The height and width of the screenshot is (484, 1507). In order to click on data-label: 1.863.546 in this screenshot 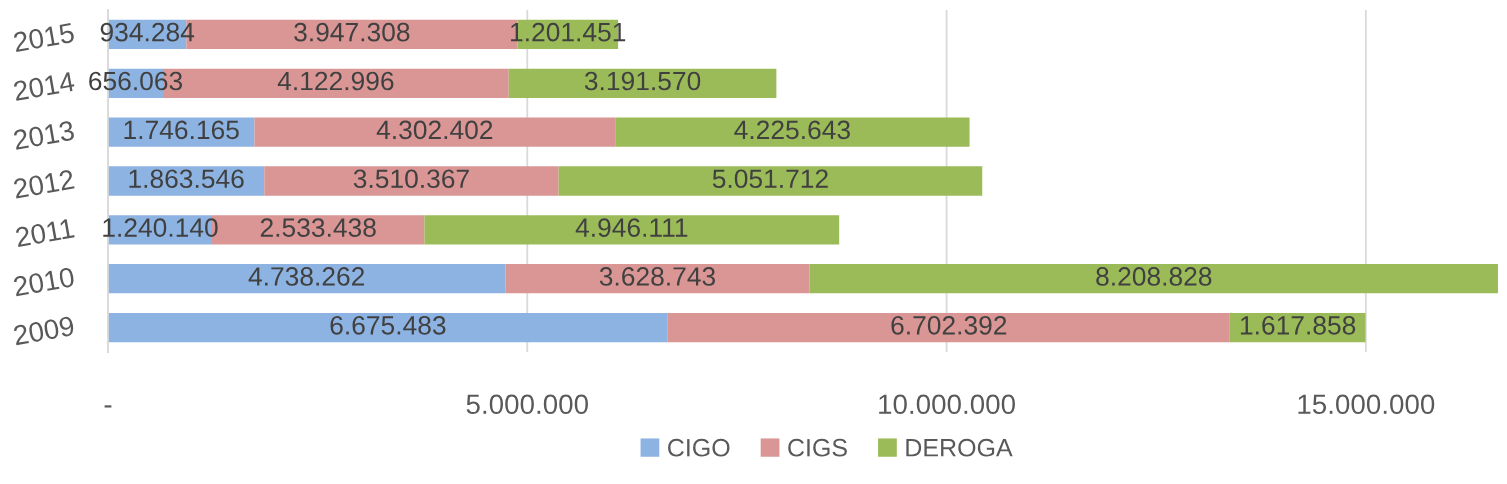, I will do `click(186, 179)`.